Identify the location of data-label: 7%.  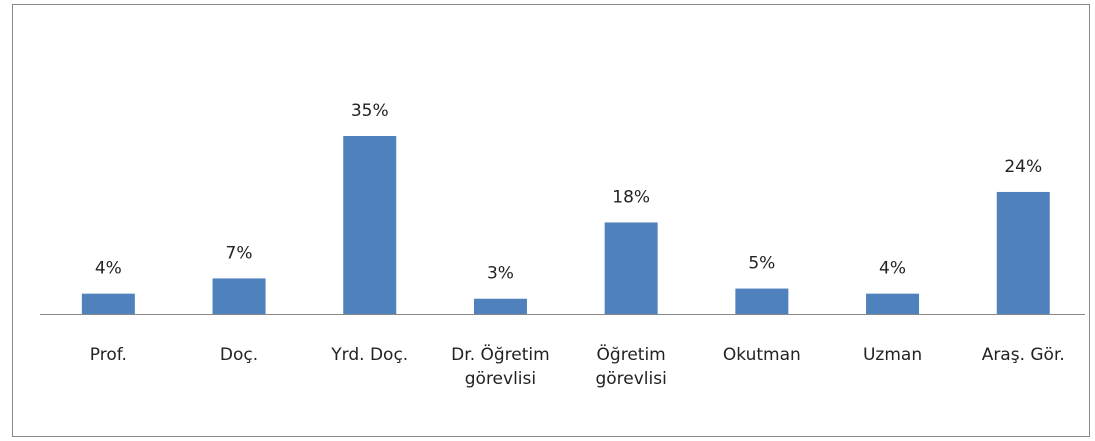
(239, 253).